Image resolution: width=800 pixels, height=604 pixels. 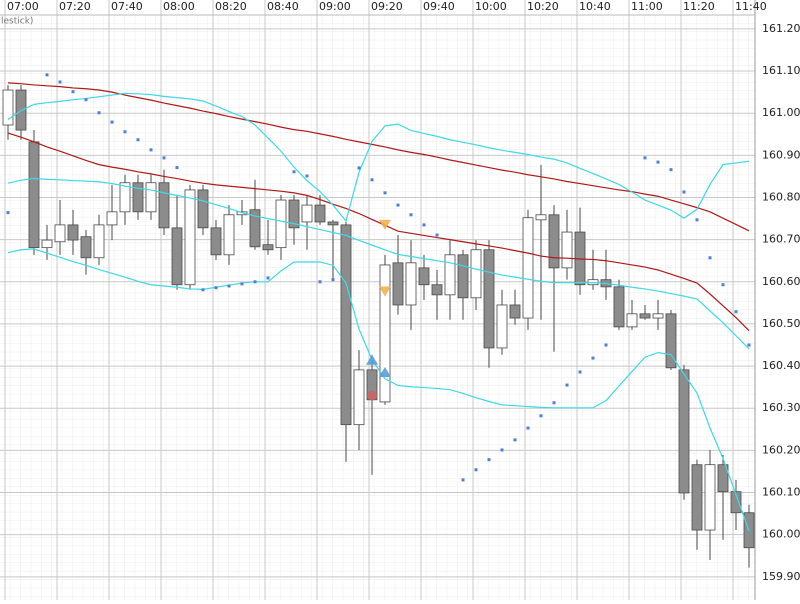 I want to click on x-tick-label: 10:20, so click(x=543, y=6).